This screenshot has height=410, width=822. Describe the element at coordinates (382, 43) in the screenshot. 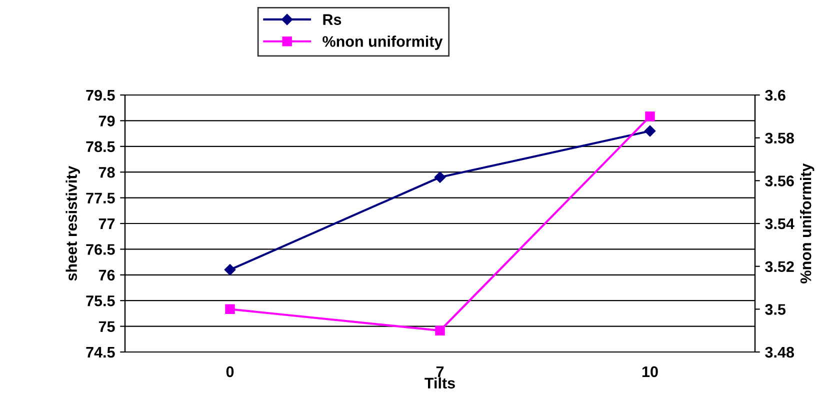

I see `legend-label: %non uniformity` at that location.